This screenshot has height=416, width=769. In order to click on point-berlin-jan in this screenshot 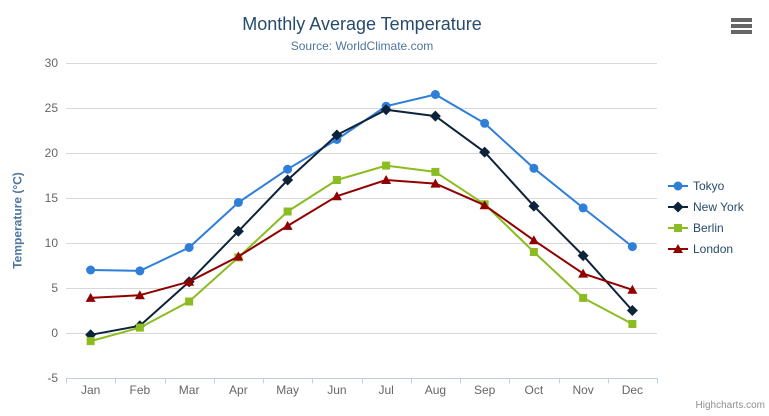, I will do `click(90, 341)`.